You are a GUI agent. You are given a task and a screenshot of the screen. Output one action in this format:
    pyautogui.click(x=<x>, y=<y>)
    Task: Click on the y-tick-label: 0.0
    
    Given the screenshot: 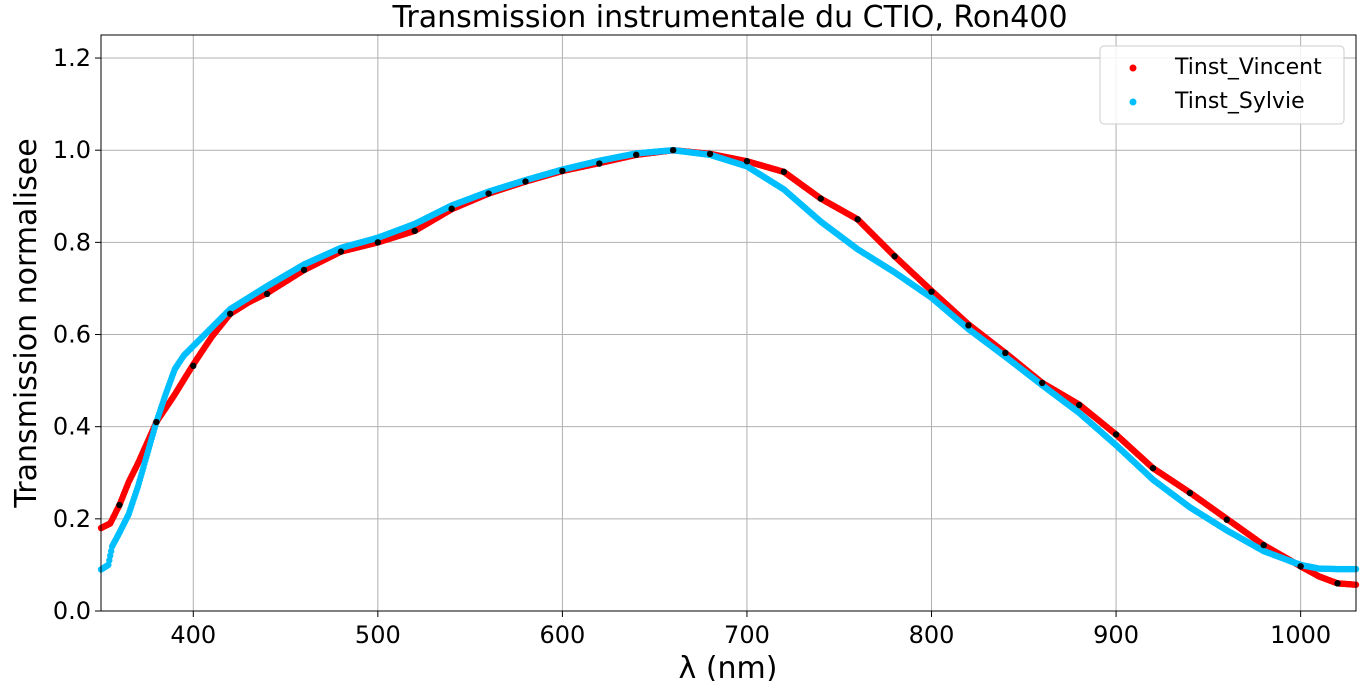 What is the action you would take?
    pyautogui.click(x=72, y=611)
    